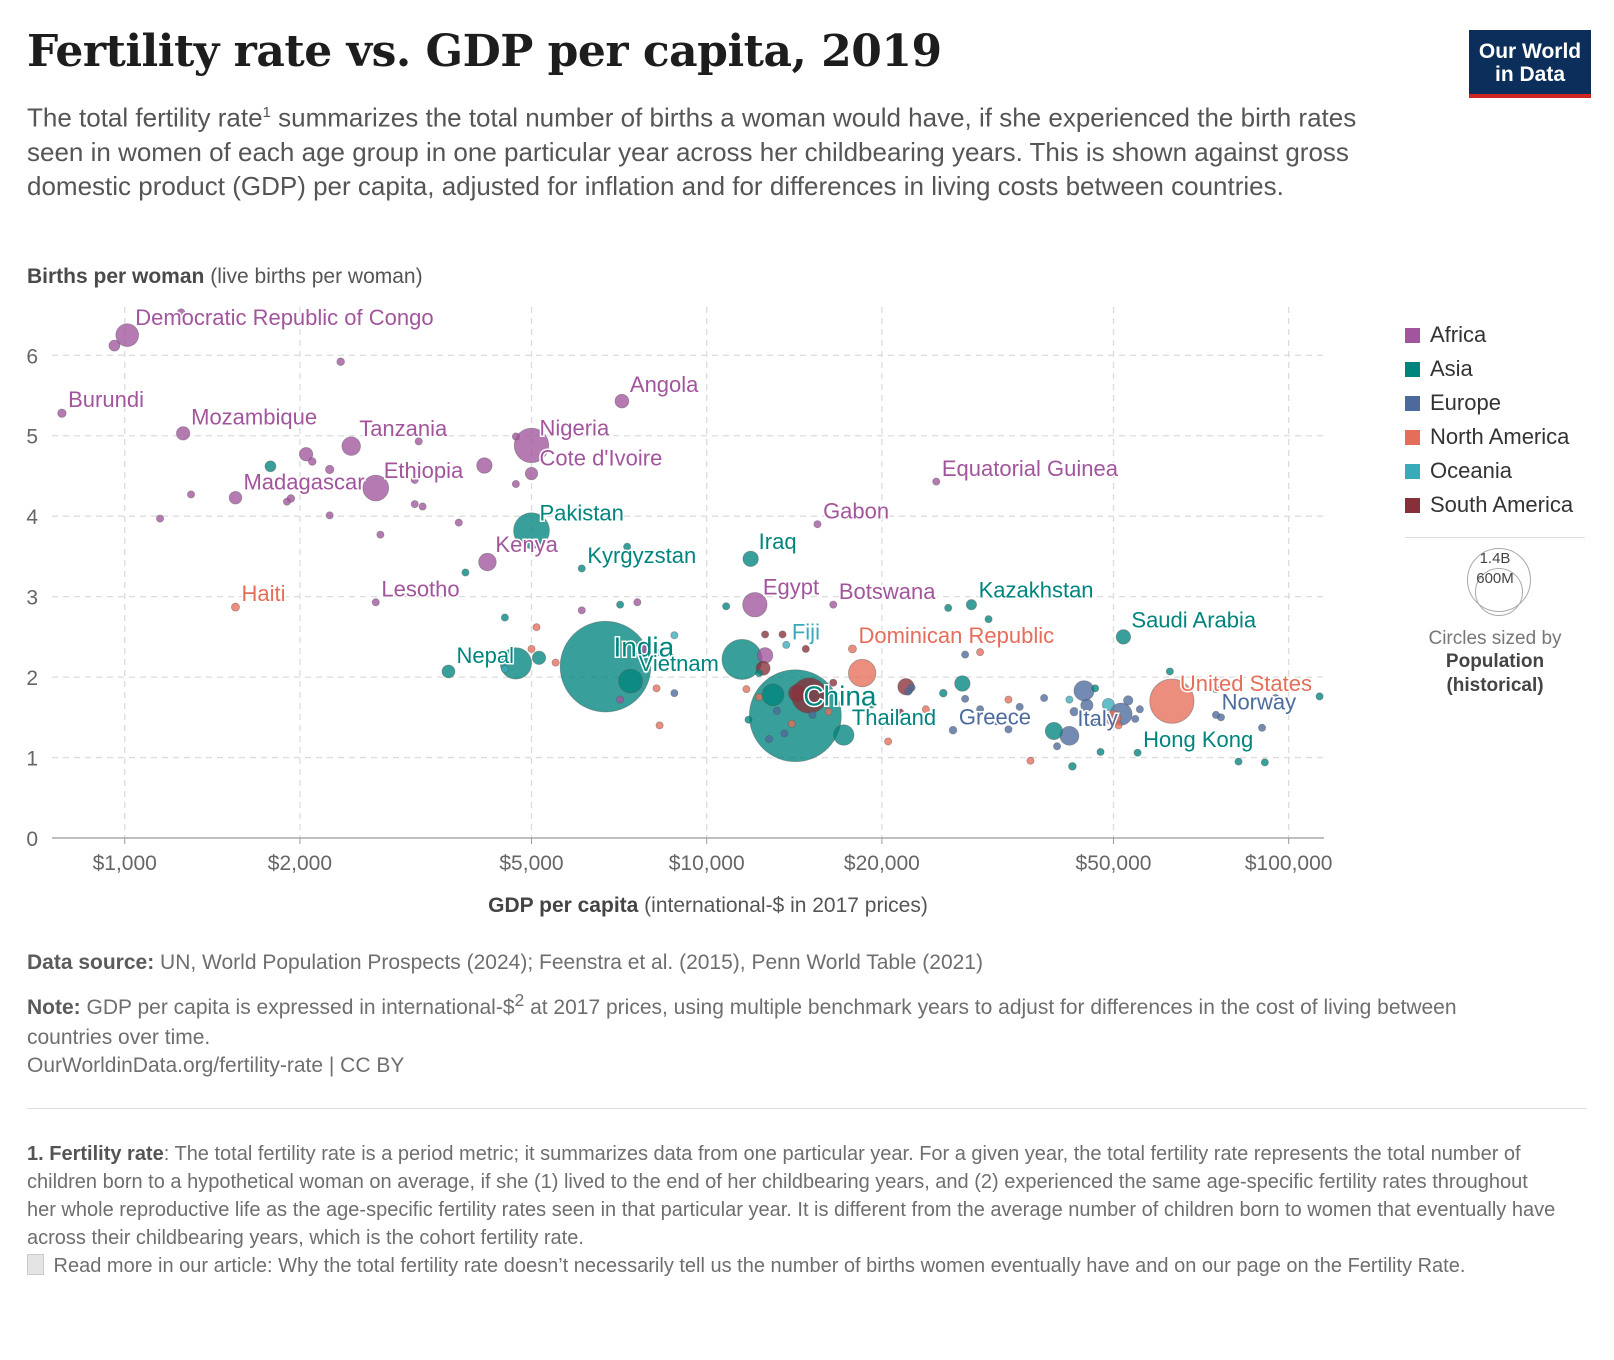 Image resolution: width=1614 pixels, height=1360 pixels. Describe the element at coordinates (106, 399) in the screenshot. I see `point-label: Burundi` at that location.